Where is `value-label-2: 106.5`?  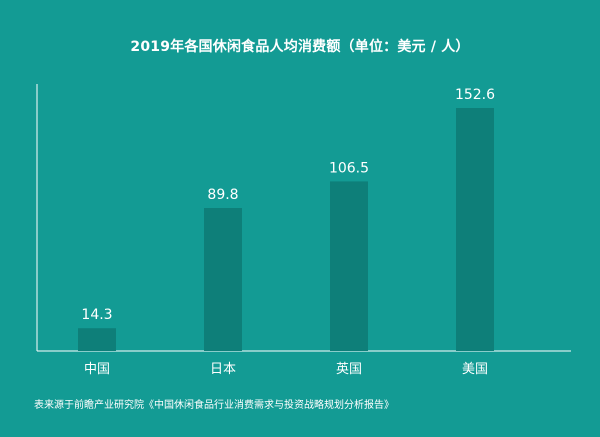
value-label-2: 106.5 is located at coordinates (349, 168).